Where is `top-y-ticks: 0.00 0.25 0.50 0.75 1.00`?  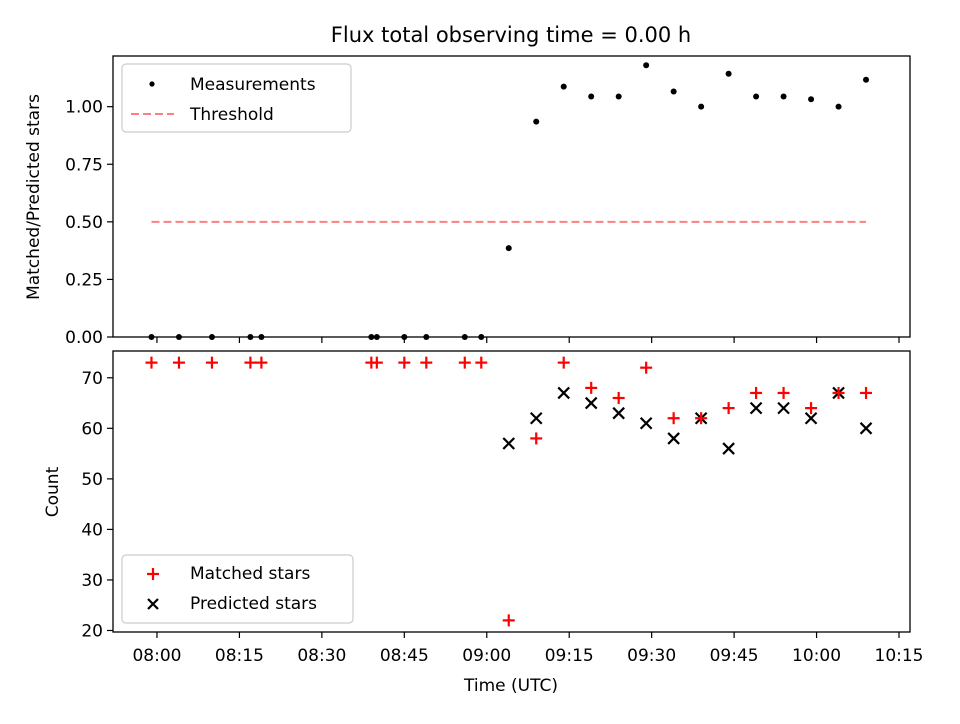 top-y-ticks: 0.00 0.25 0.50 0.75 1.00 is located at coordinates (89, 223).